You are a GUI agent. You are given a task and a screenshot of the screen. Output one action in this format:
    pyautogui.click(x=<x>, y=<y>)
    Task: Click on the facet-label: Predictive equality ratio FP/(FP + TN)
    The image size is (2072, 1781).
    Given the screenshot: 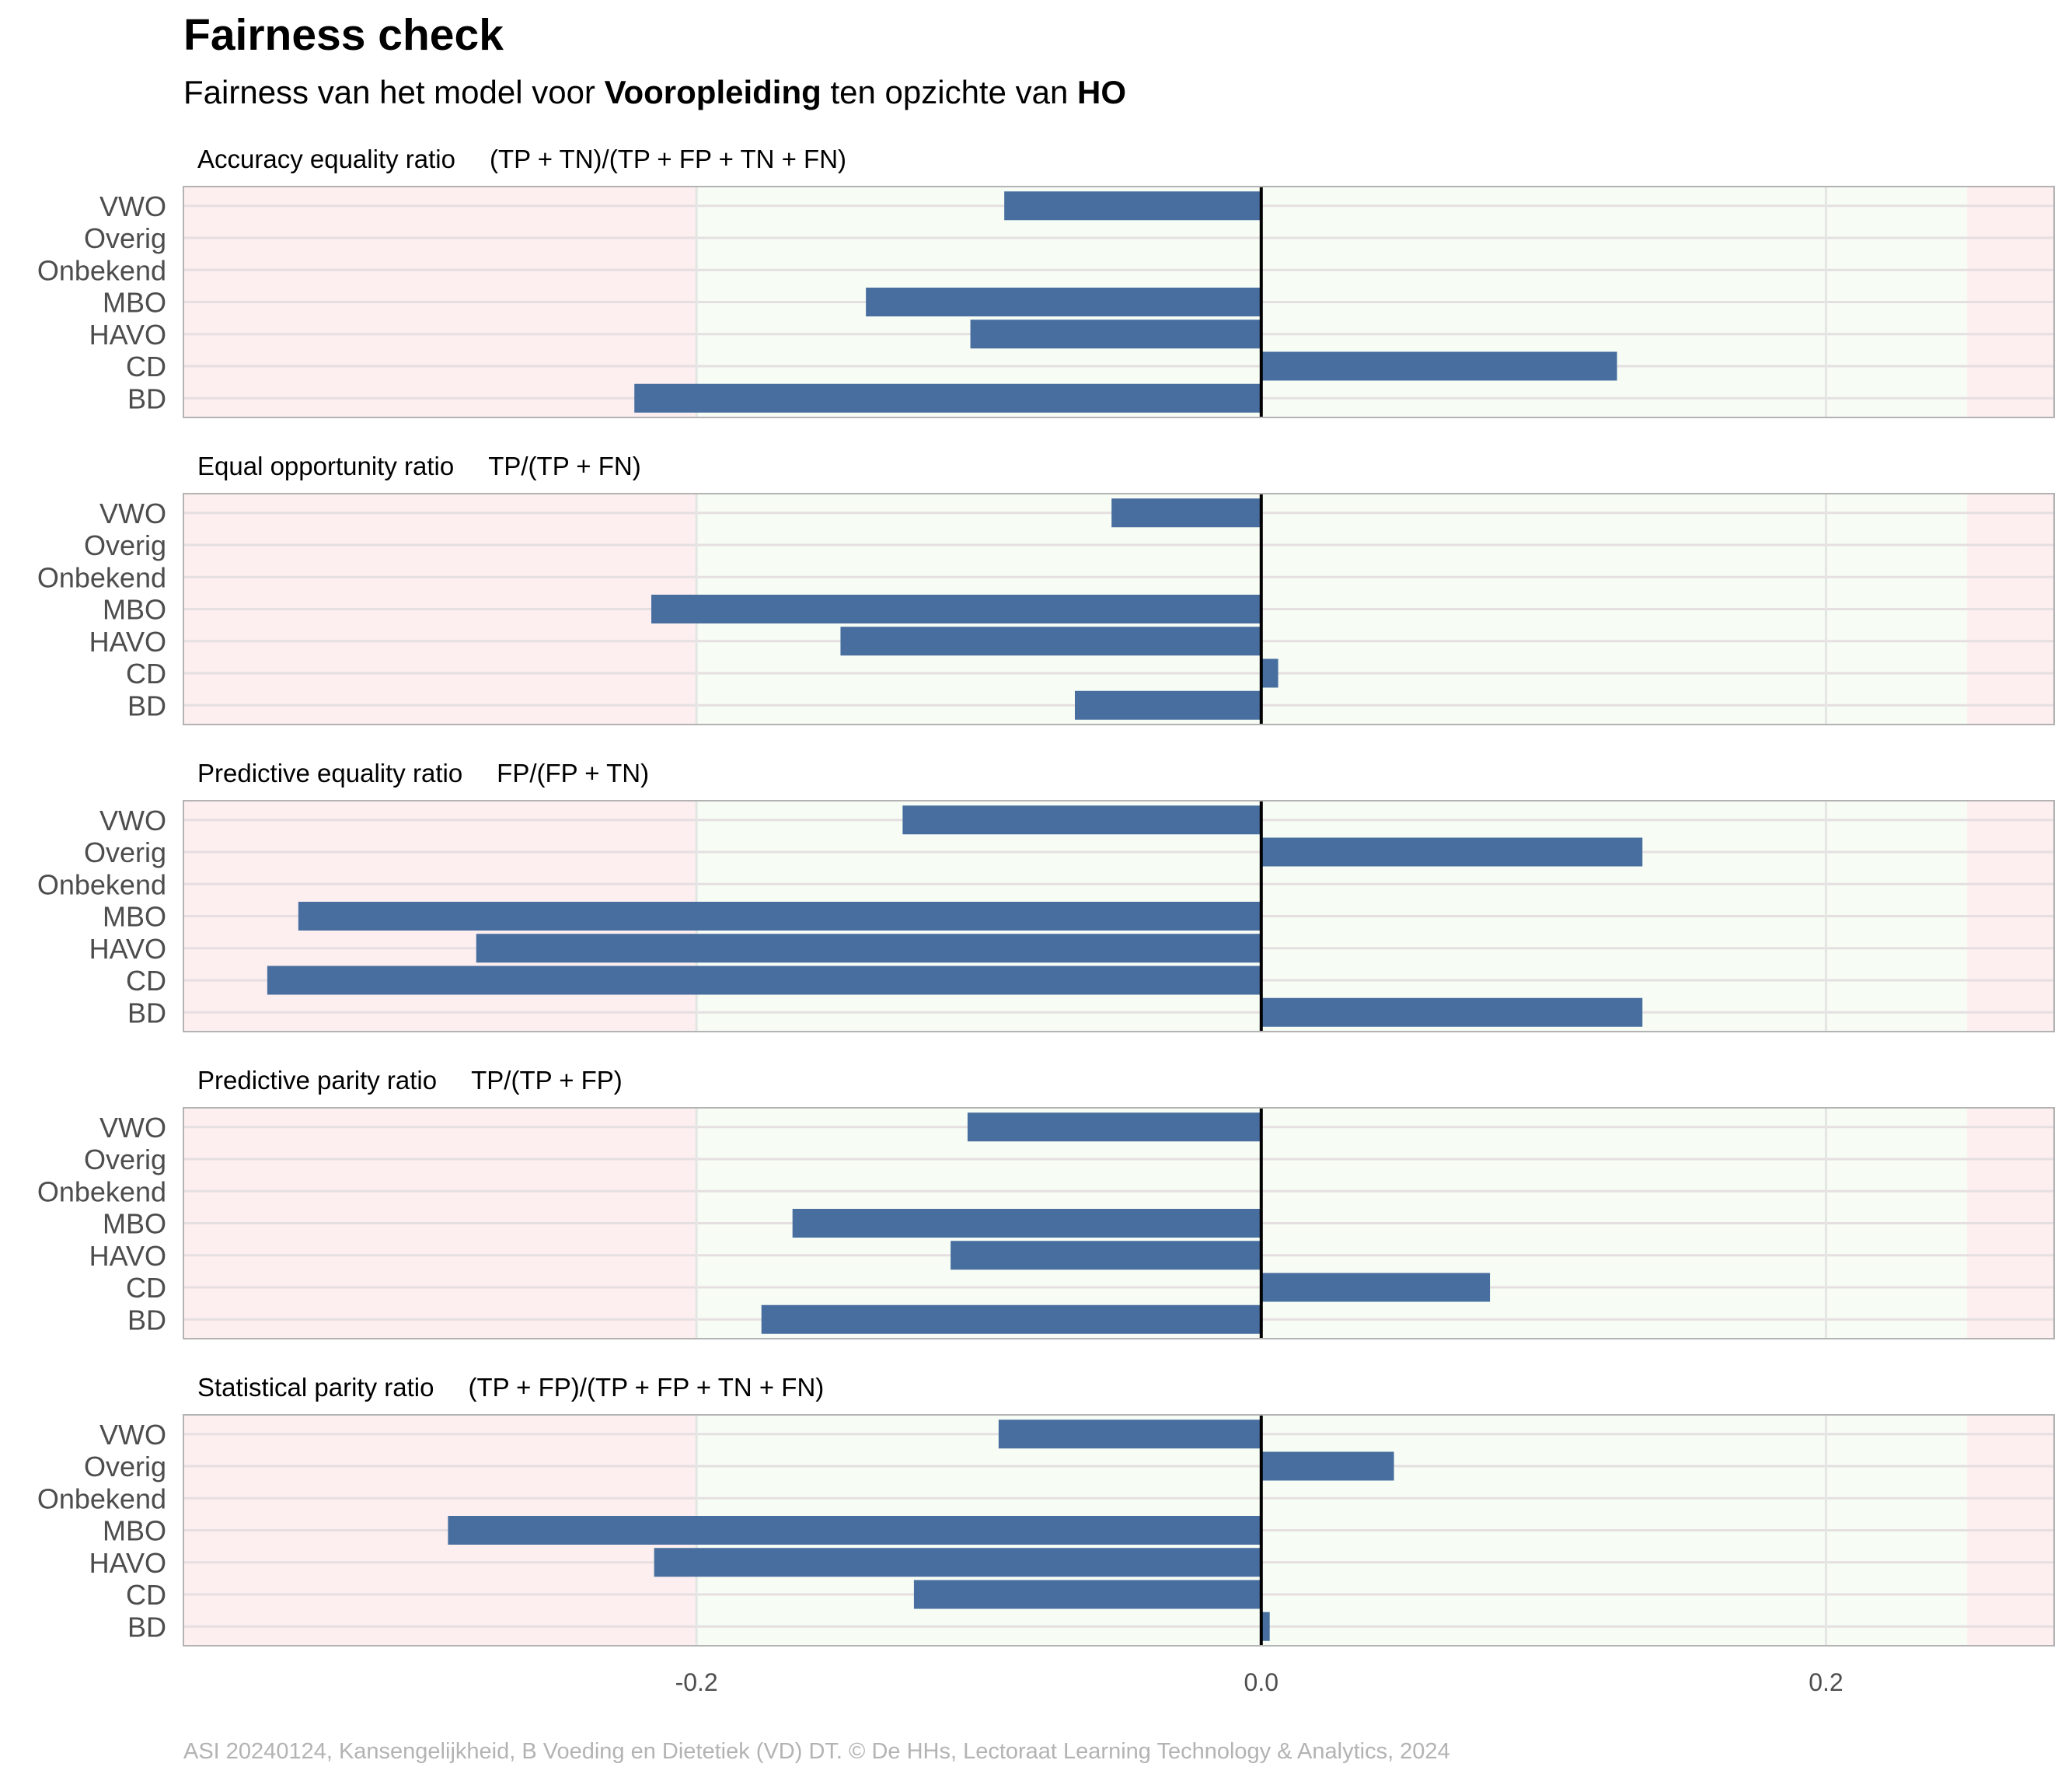 What is the action you would take?
    pyautogui.click(x=423, y=773)
    